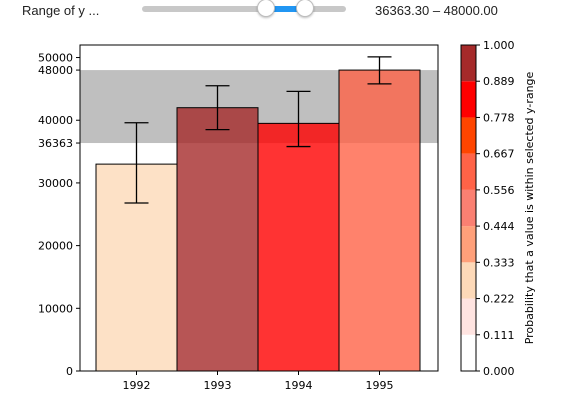 This screenshot has height=408, width=568. Describe the element at coordinates (69, 371) in the screenshot. I see `y-tick-label-0: 0` at that location.